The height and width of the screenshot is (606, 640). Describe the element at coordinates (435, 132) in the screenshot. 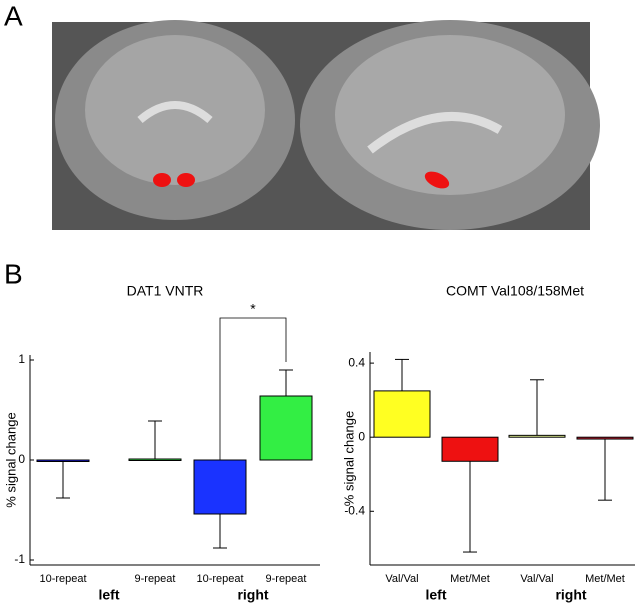

I see `corpus-callosum` at that location.